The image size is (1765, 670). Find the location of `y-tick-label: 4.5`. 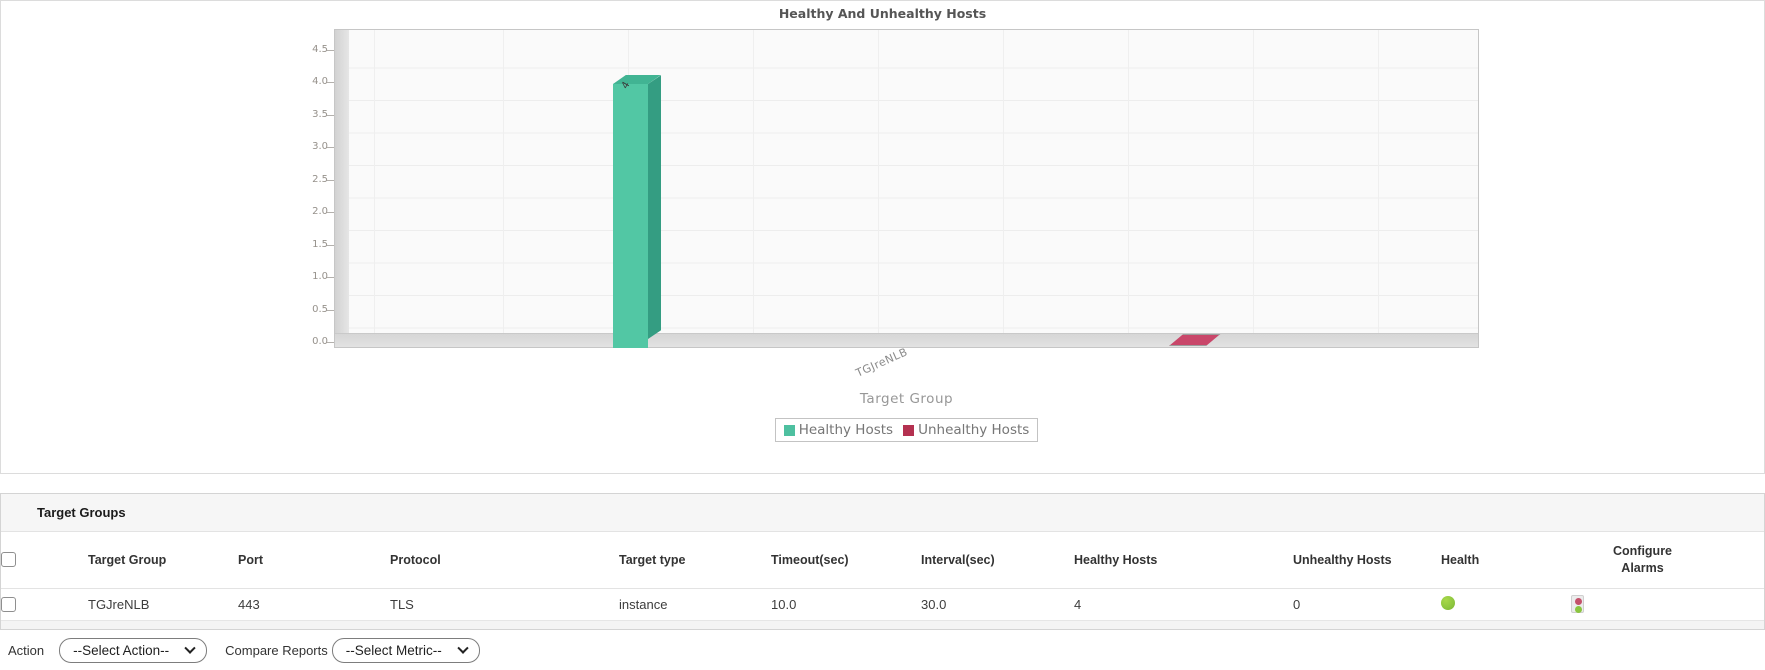

y-tick-label: 4.5 is located at coordinates (320, 49).